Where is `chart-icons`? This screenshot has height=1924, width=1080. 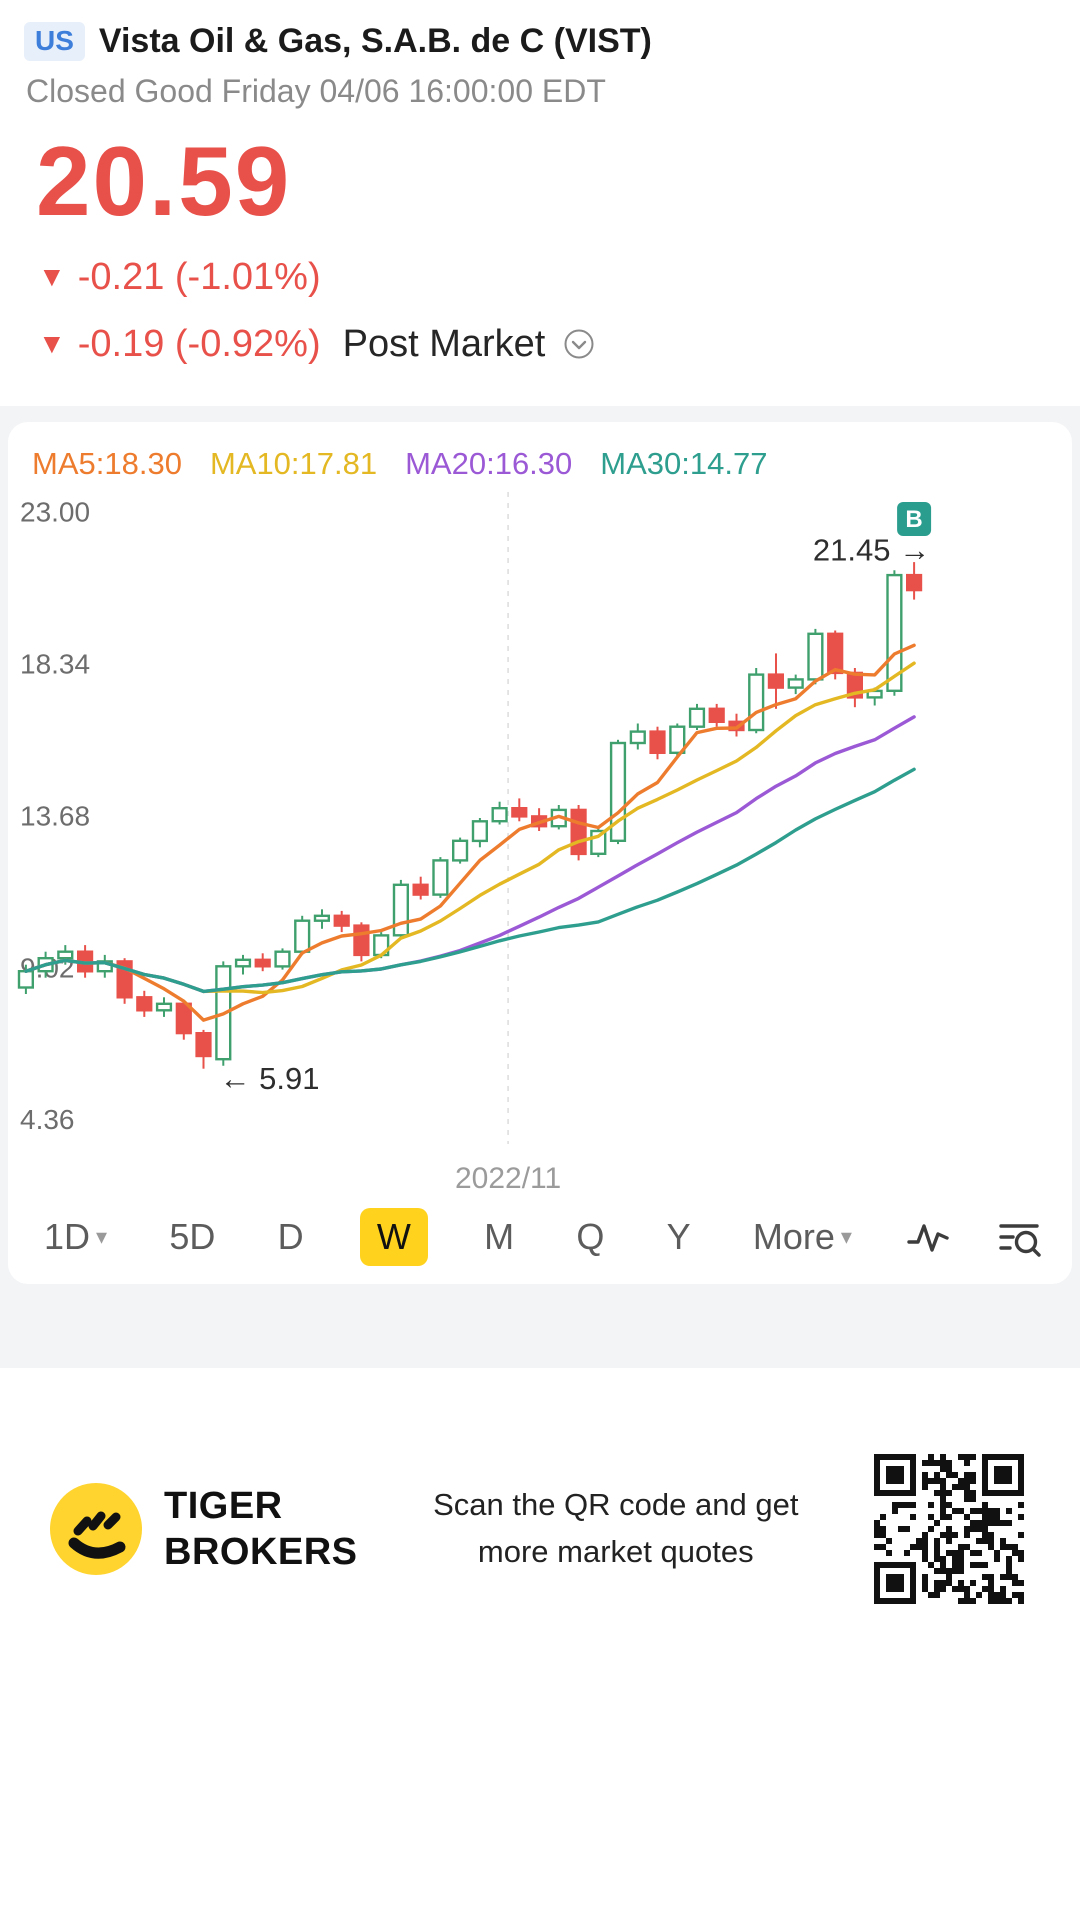 chart-icons is located at coordinates (974, 1237).